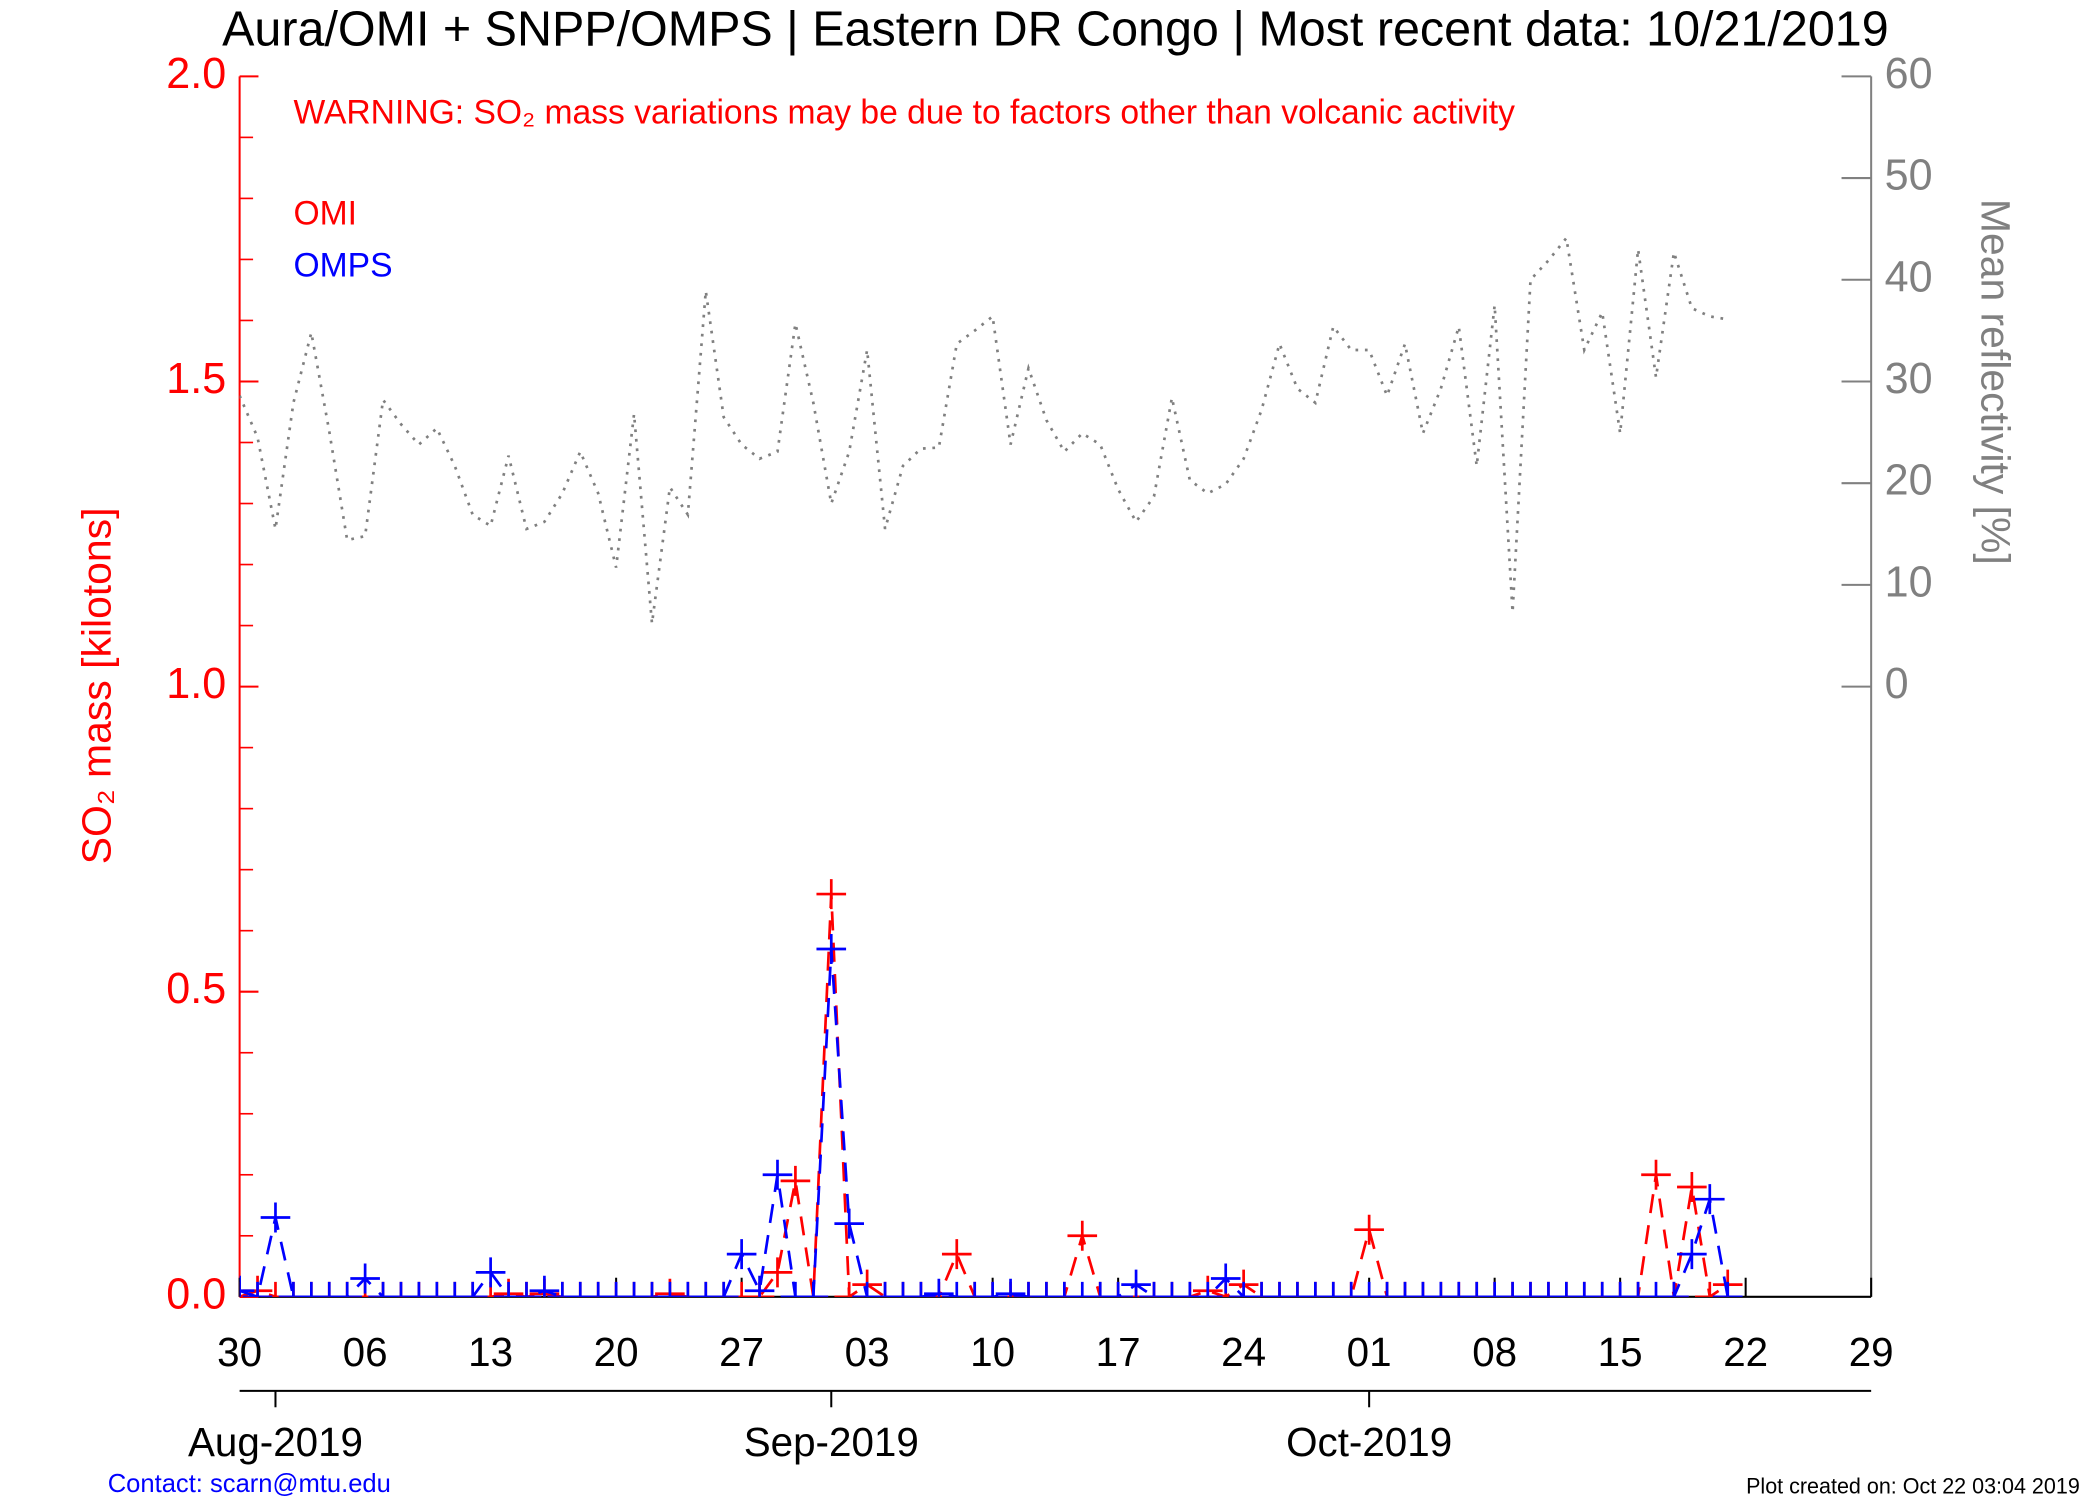 Image resolution: width=2100 pixels, height=1500 pixels. Describe the element at coordinates (342, 265) in the screenshot. I see `legend-entry: OMPS` at that location.